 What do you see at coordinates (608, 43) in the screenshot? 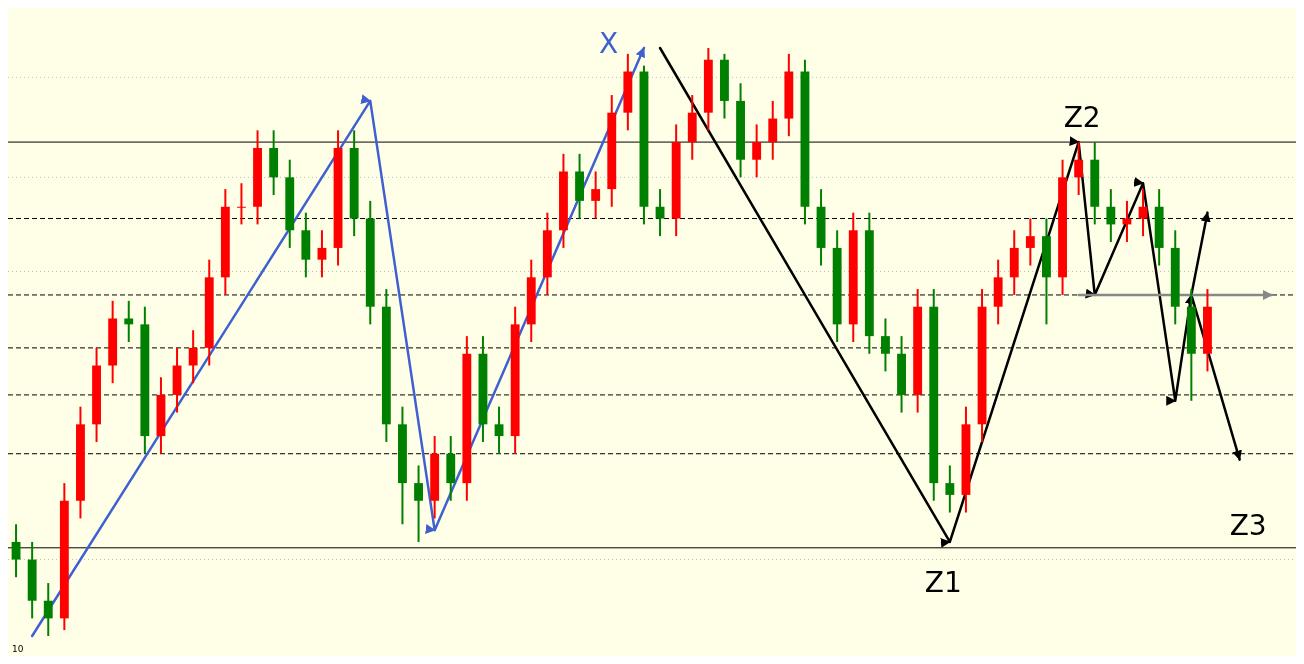
I see `annotation: X` at bounding box center [608, 43].